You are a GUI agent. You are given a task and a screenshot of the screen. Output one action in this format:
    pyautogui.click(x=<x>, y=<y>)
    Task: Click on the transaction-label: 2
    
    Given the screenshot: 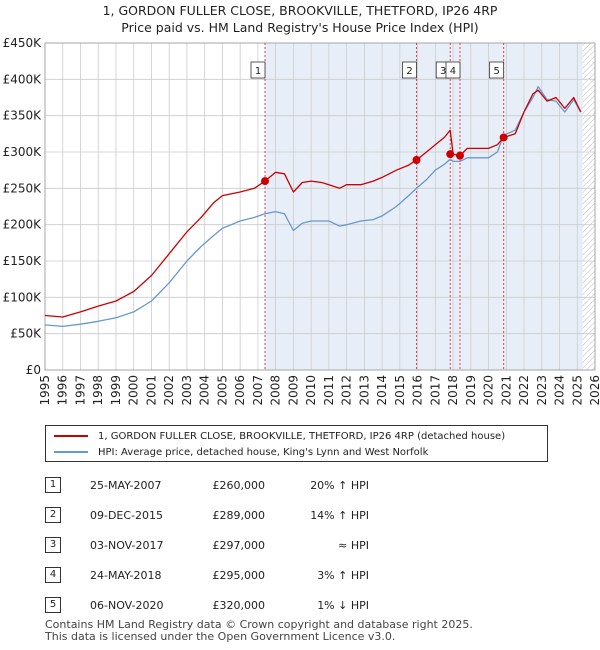 What is the action you would take?
    pyautogui.click(x=409, y=71)
    